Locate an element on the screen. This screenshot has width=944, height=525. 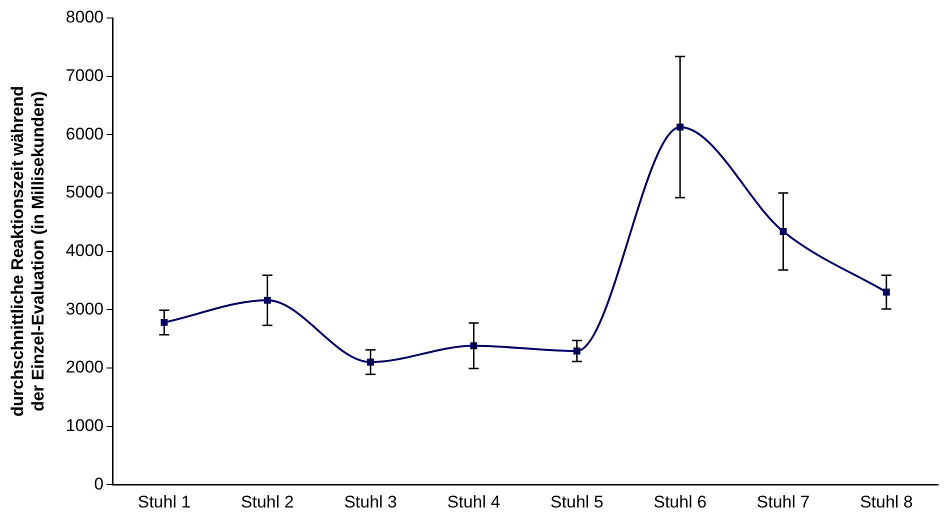
x-tick-label: Stuhl 8 is located at coordinates (886, 502).